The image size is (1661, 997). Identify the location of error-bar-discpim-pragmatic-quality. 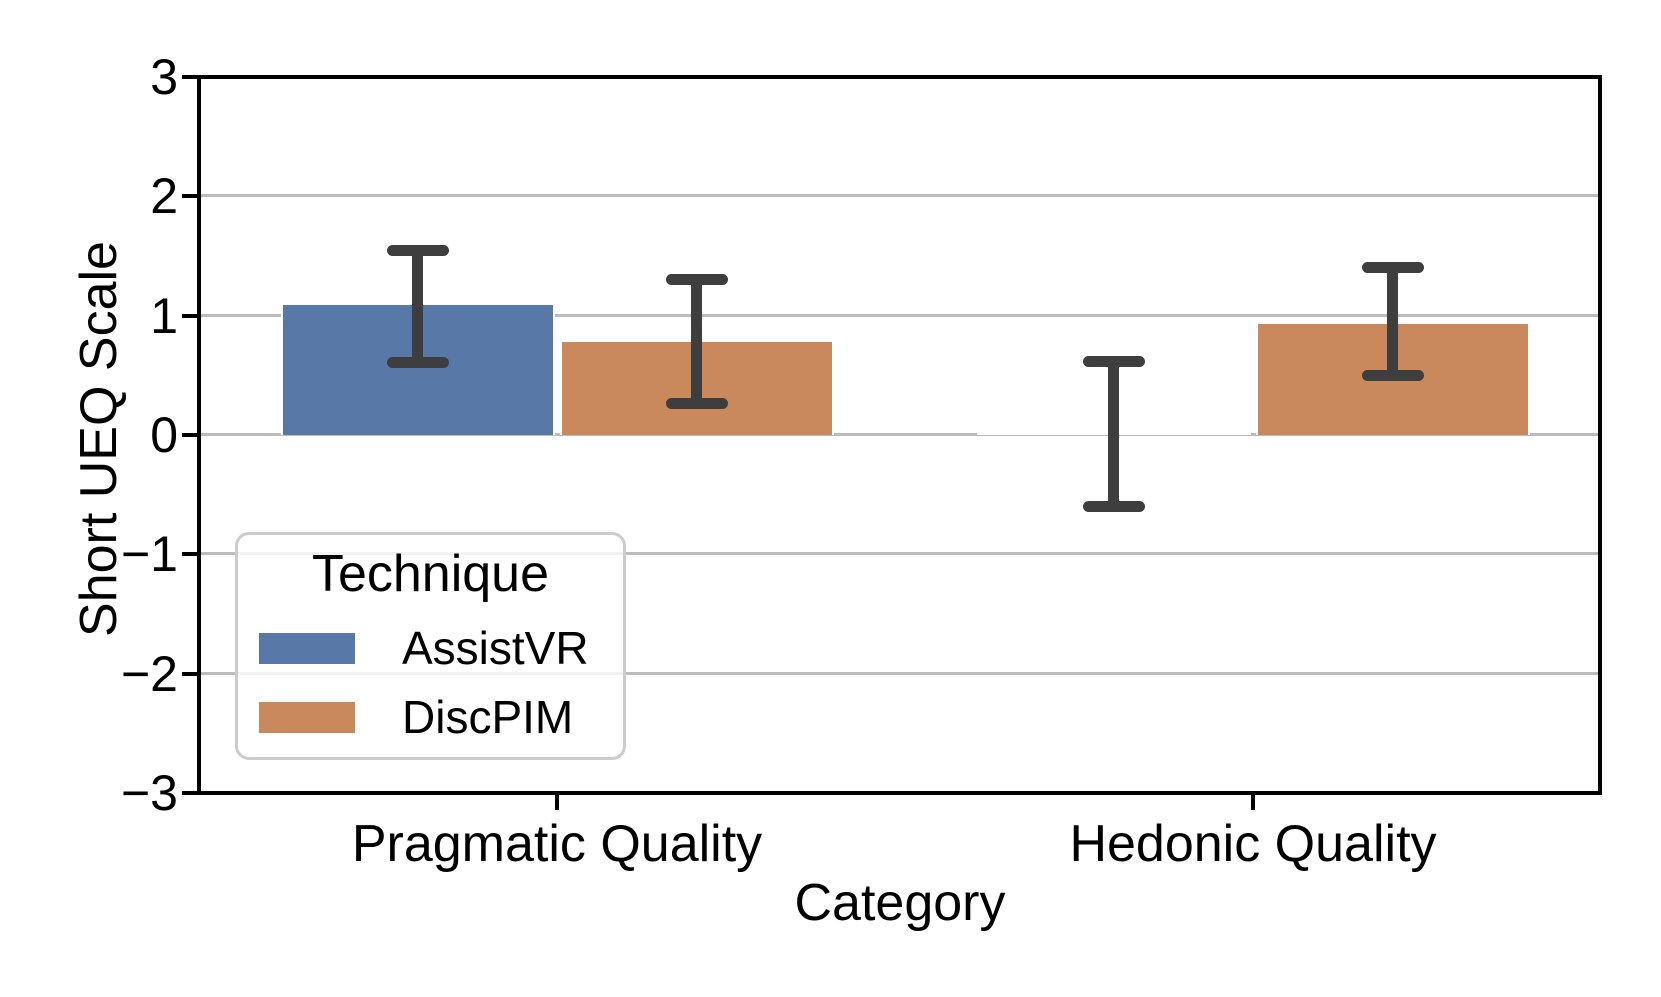
(696, 341).